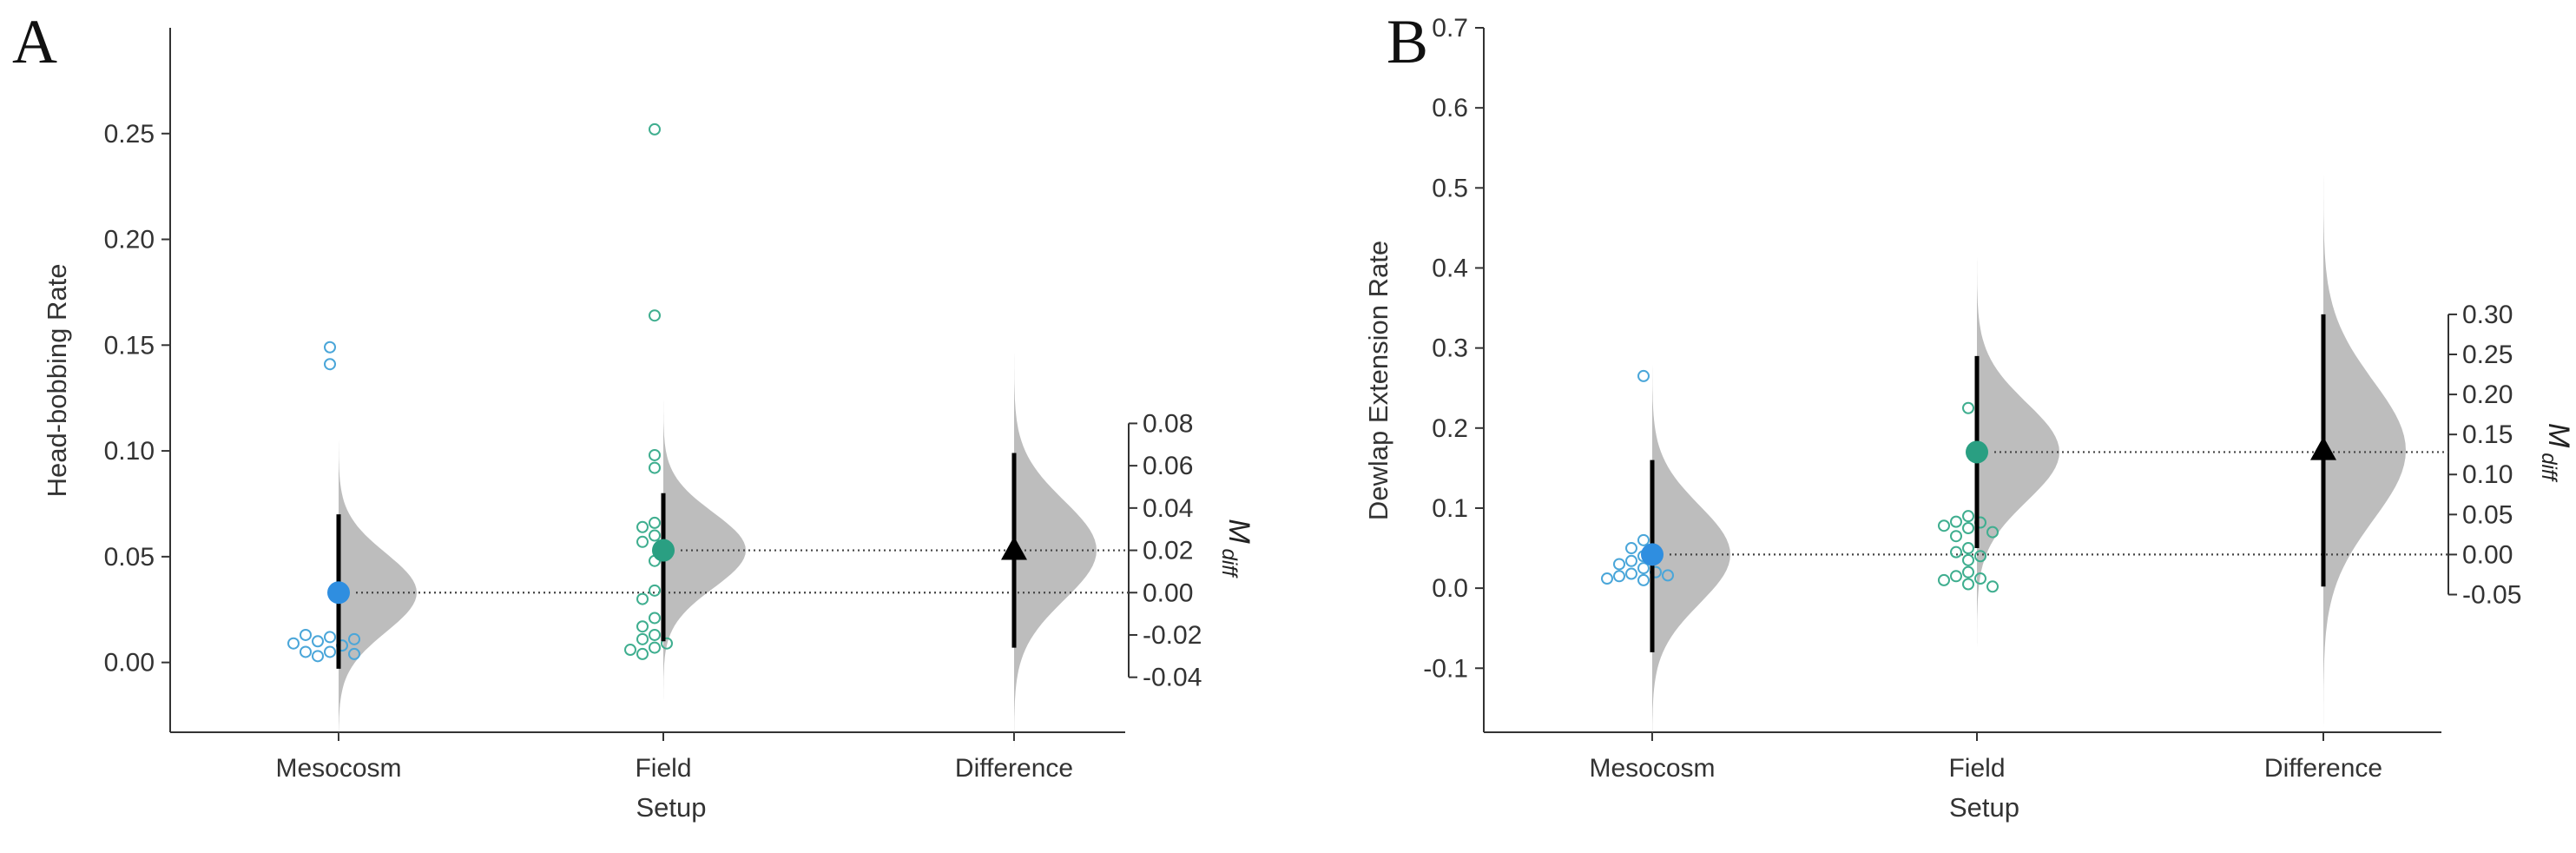  I want to click on panel-letter: B, so click(1407, 41).